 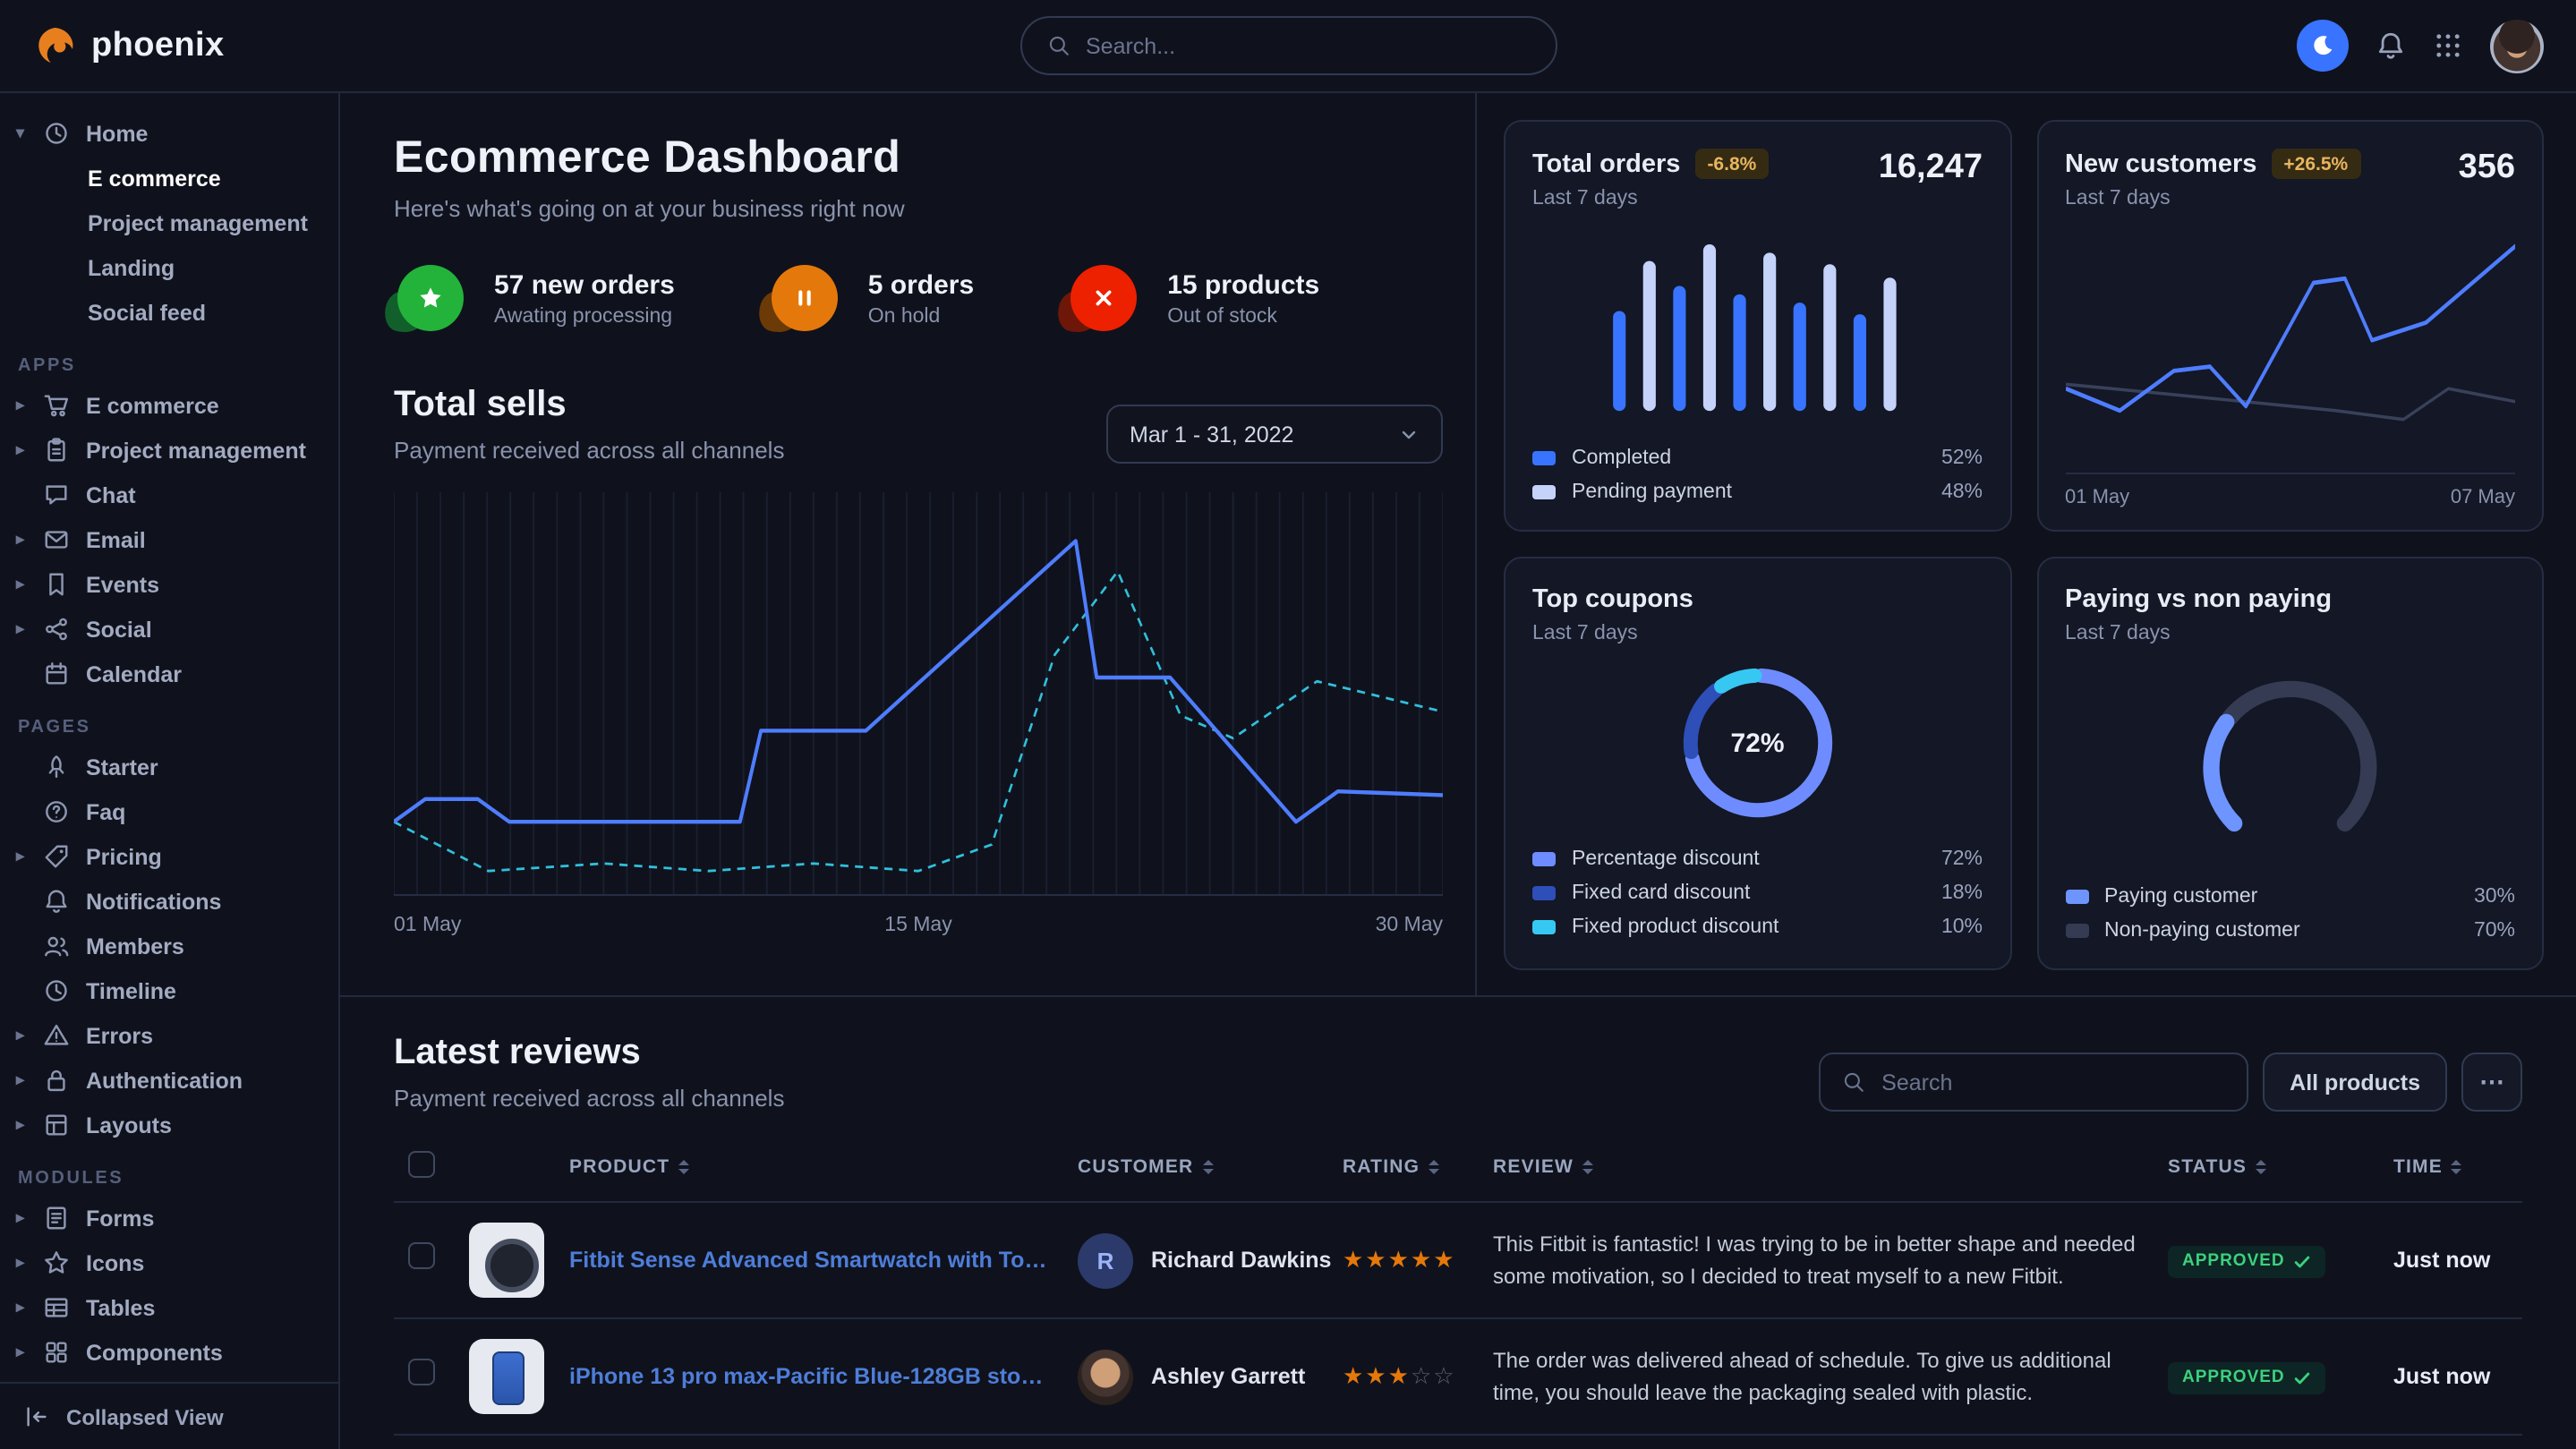 What do you see at coordinates (169, 1415) in the screenshot?
I see `collapse-sidebar-button: Collapsed View` at bounding box center [169, 1415].